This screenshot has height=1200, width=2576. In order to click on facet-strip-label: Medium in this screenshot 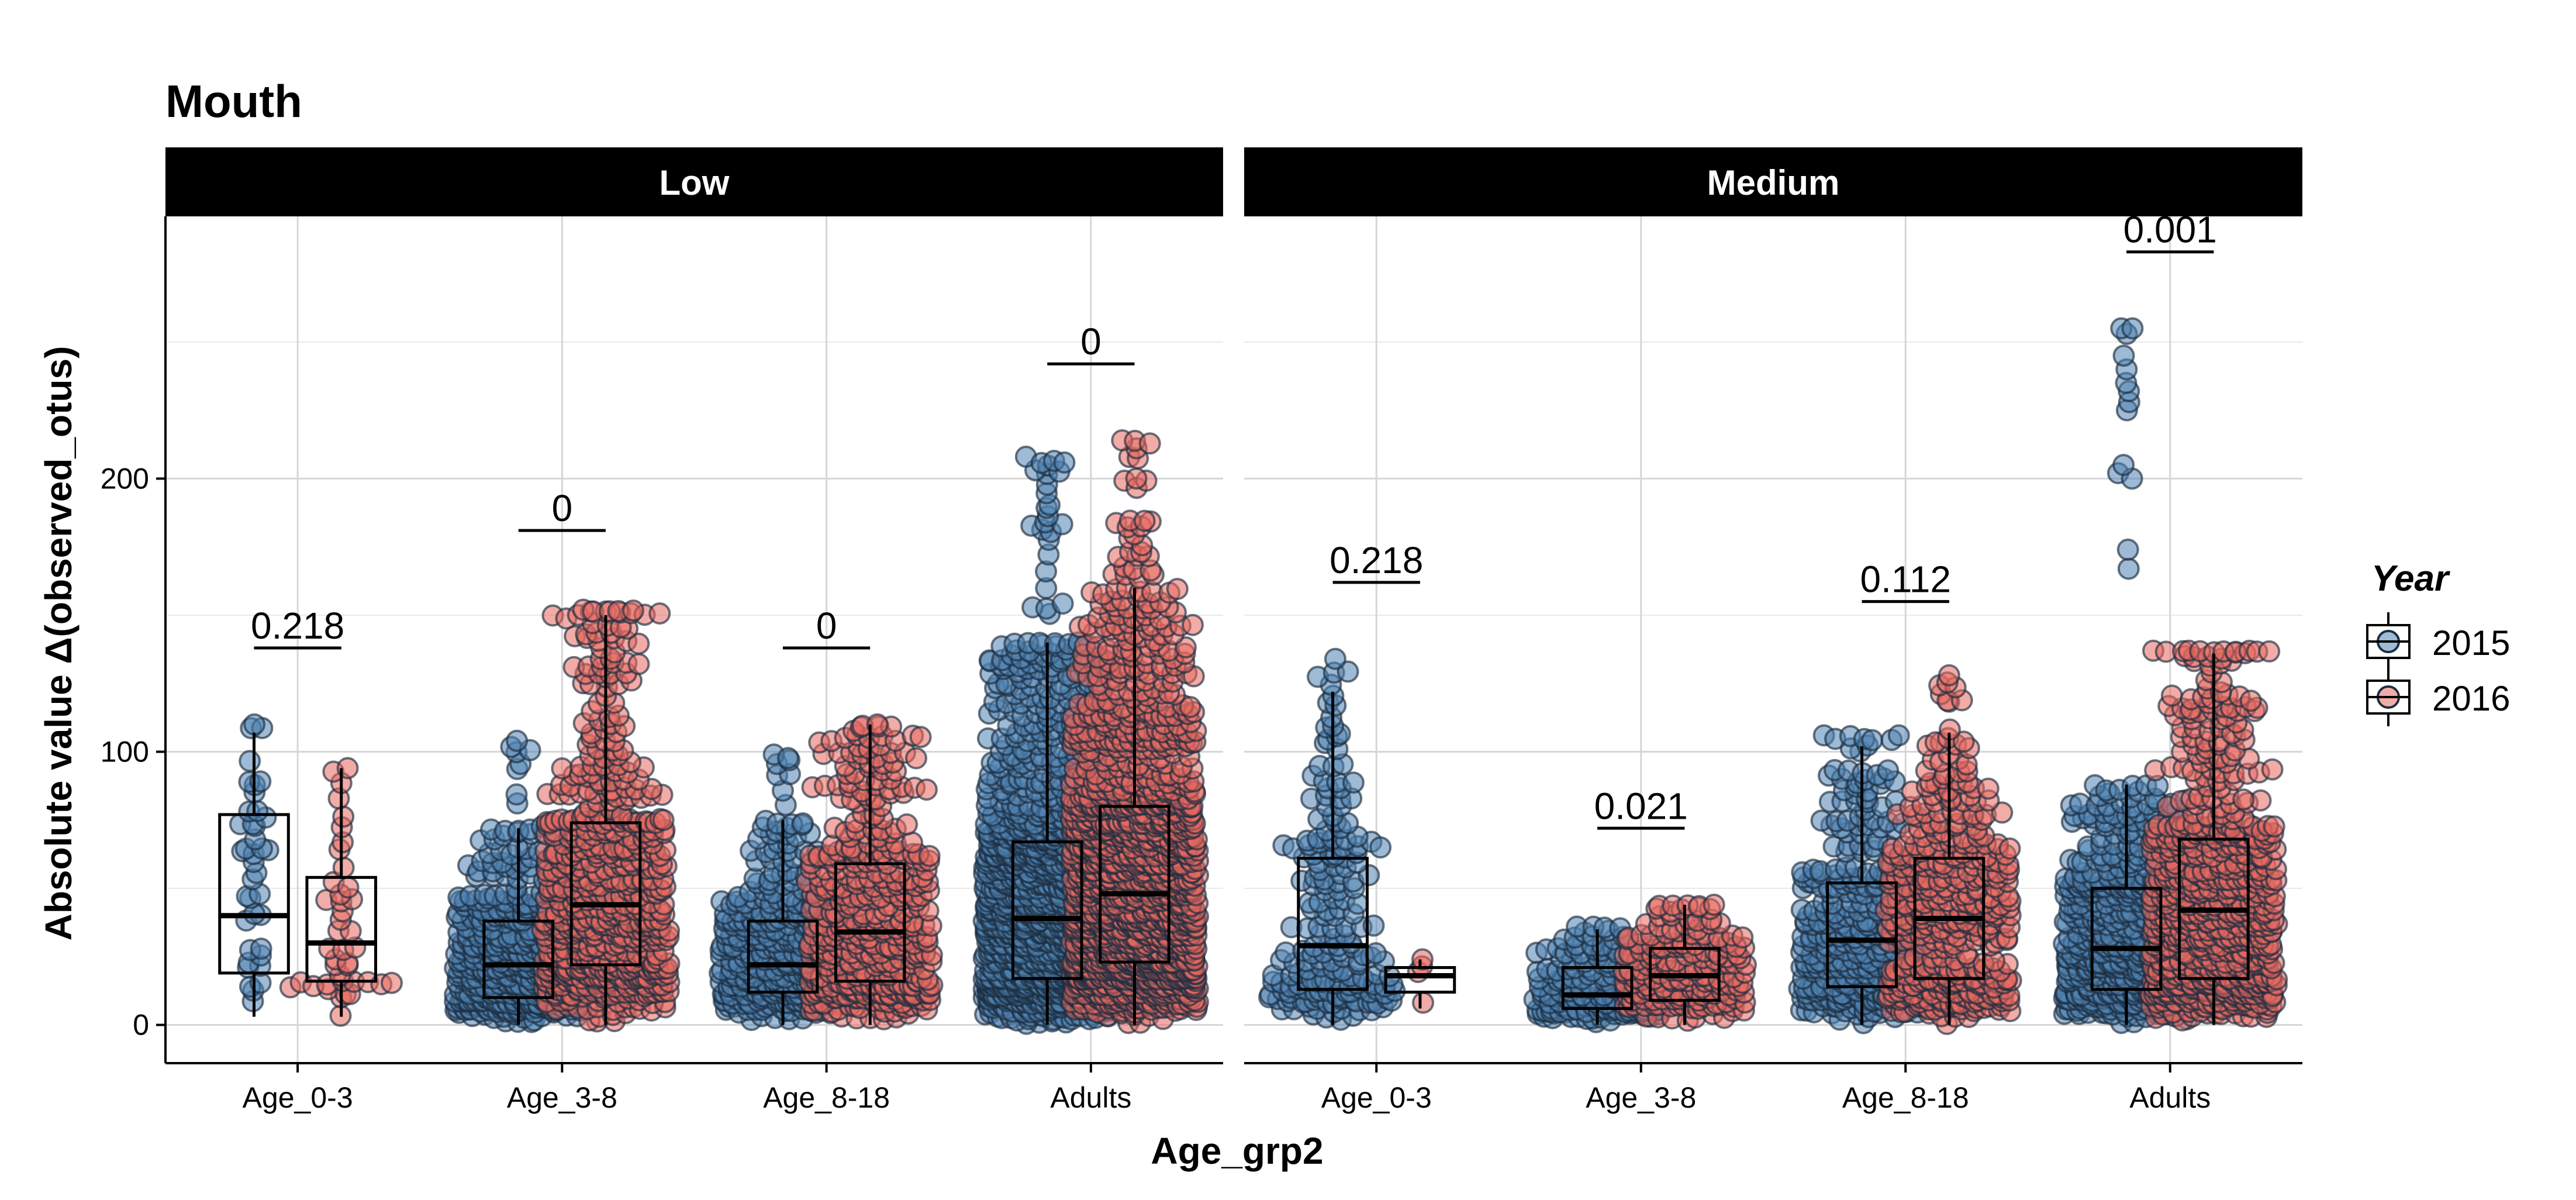, I will do `click(1774, 182)`.